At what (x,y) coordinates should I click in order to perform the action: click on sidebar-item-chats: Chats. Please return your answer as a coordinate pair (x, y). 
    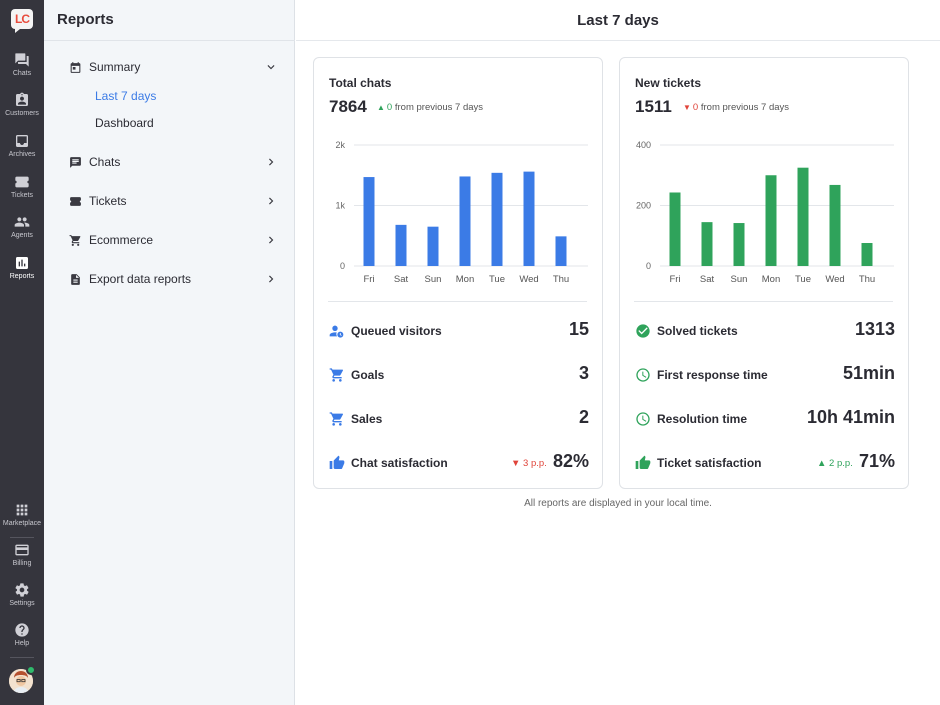
    Looking at the image, I should click on (173, 162).